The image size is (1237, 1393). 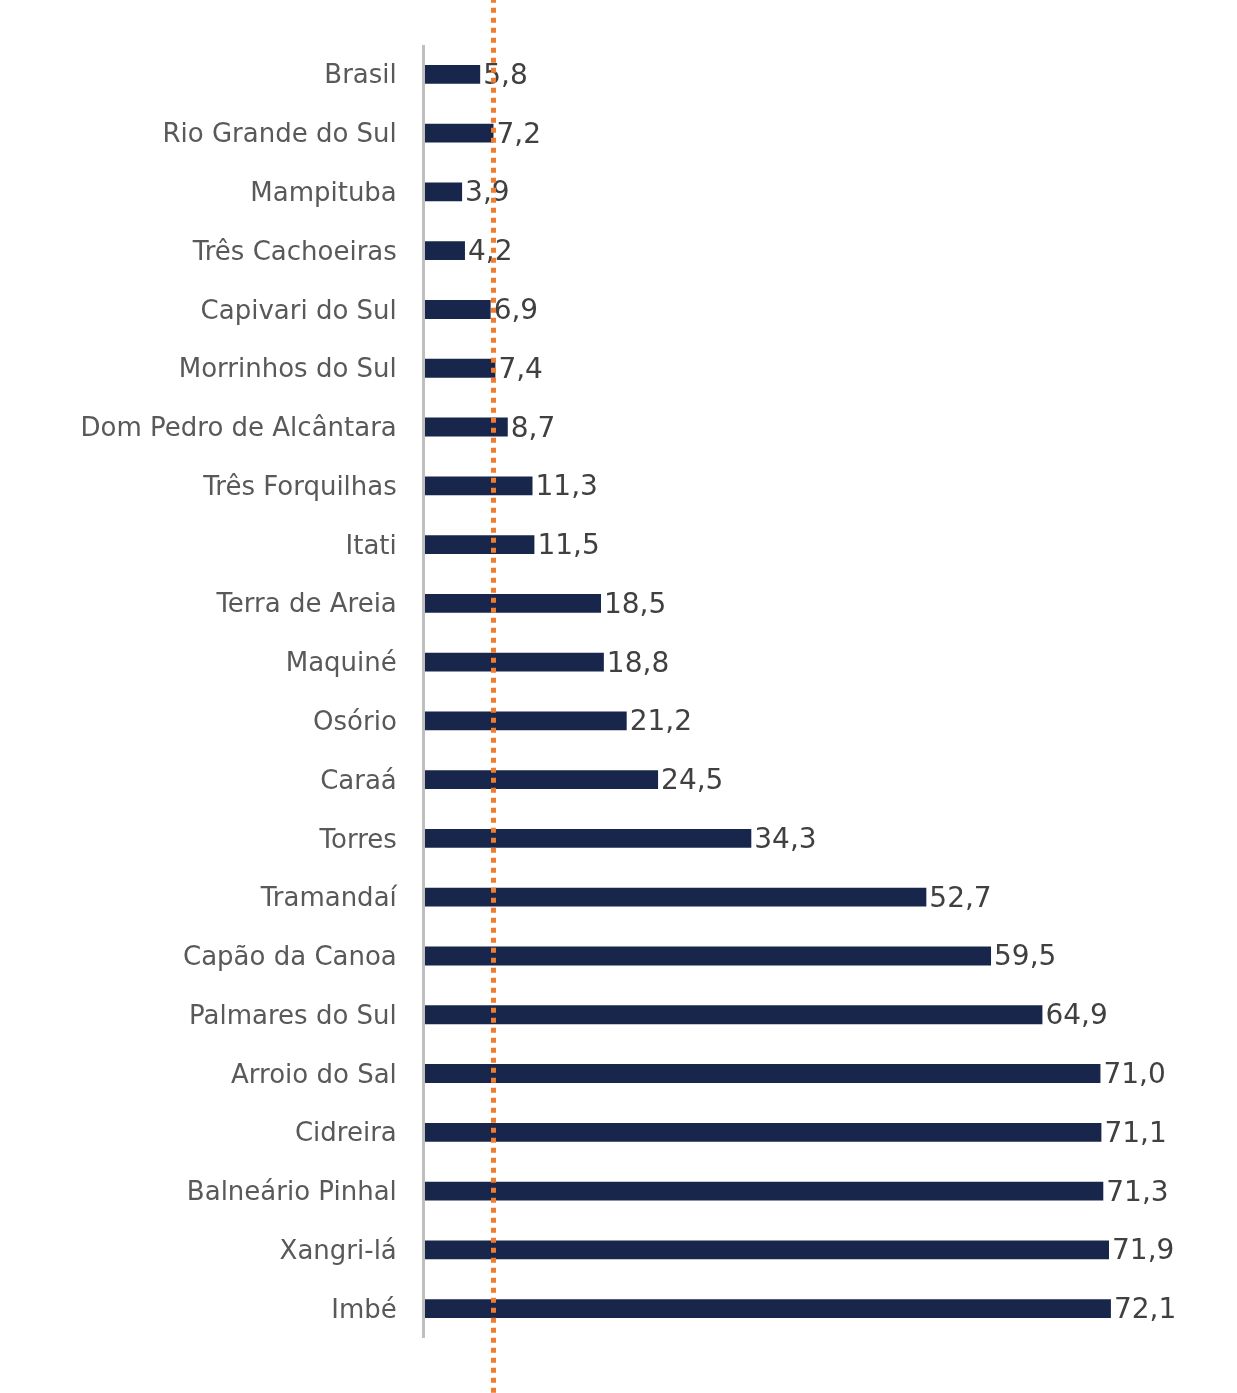 I want to click on y-tick-label: Xangri-lá, so click(x=338, y=1249).